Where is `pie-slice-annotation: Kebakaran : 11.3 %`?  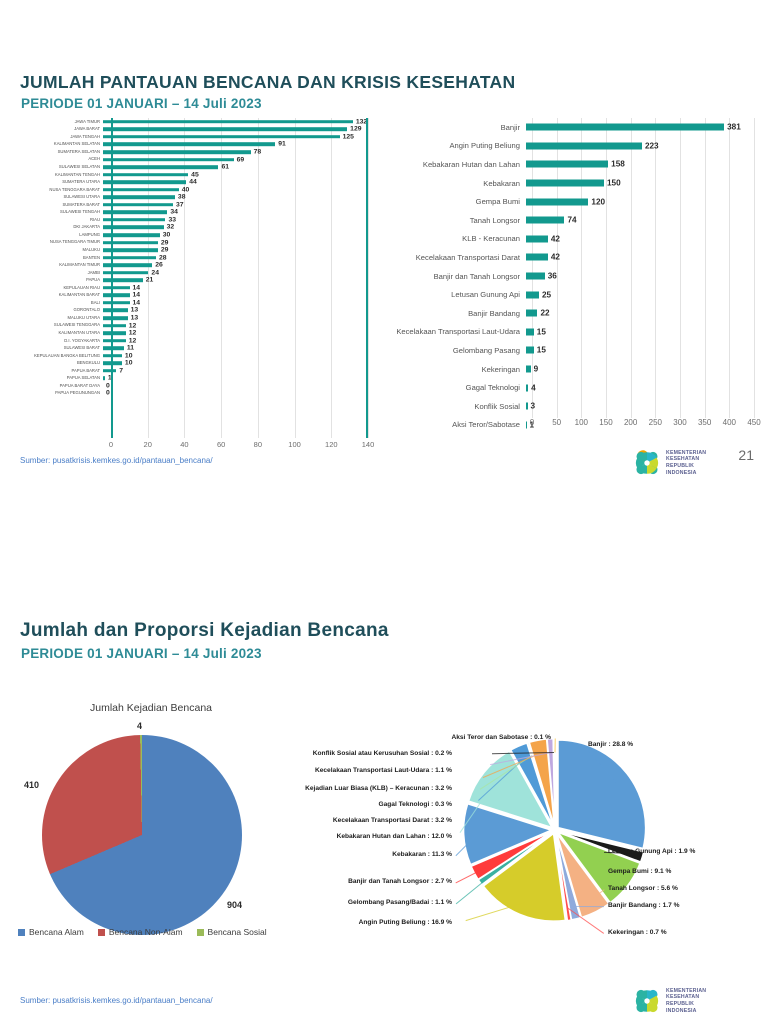 pie-slice-annotation: Kebakaran : 11.3 % is located at coordinates (422, 854).